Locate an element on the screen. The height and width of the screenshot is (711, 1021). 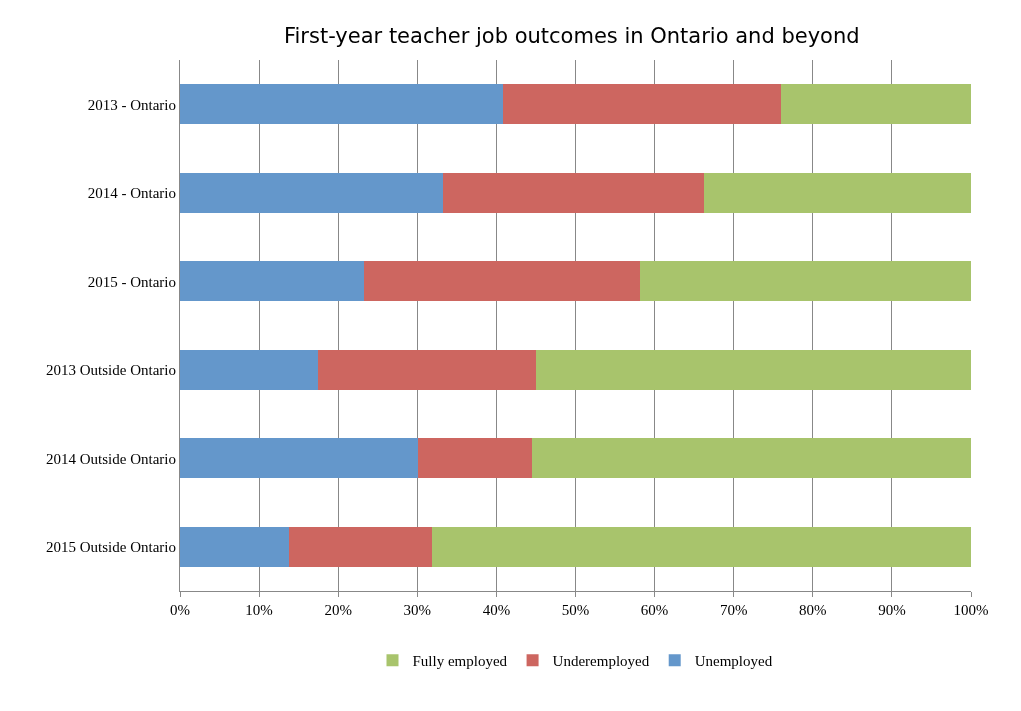
x-tick-label: 20% is located at coordinates (338, 610).